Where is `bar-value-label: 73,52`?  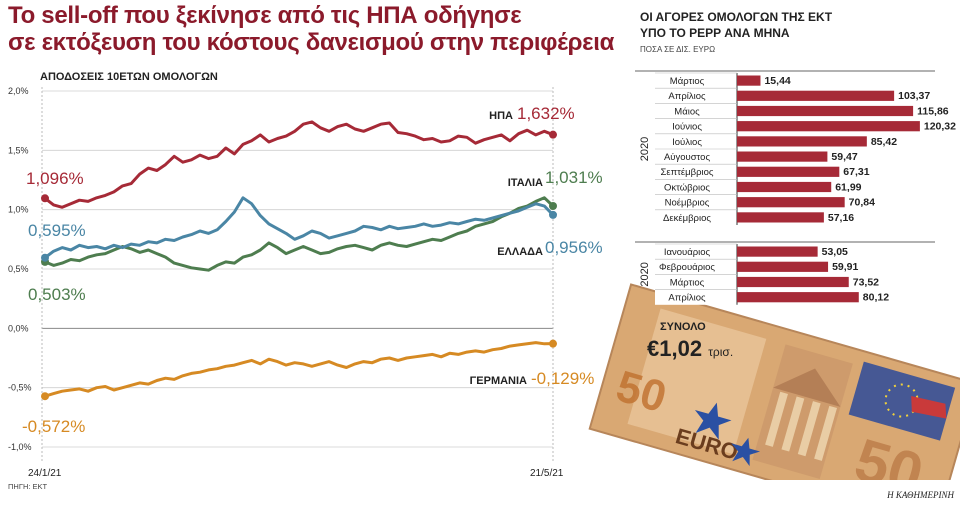 bar-value-label: 73,52 is located at coordinates (866, 282).